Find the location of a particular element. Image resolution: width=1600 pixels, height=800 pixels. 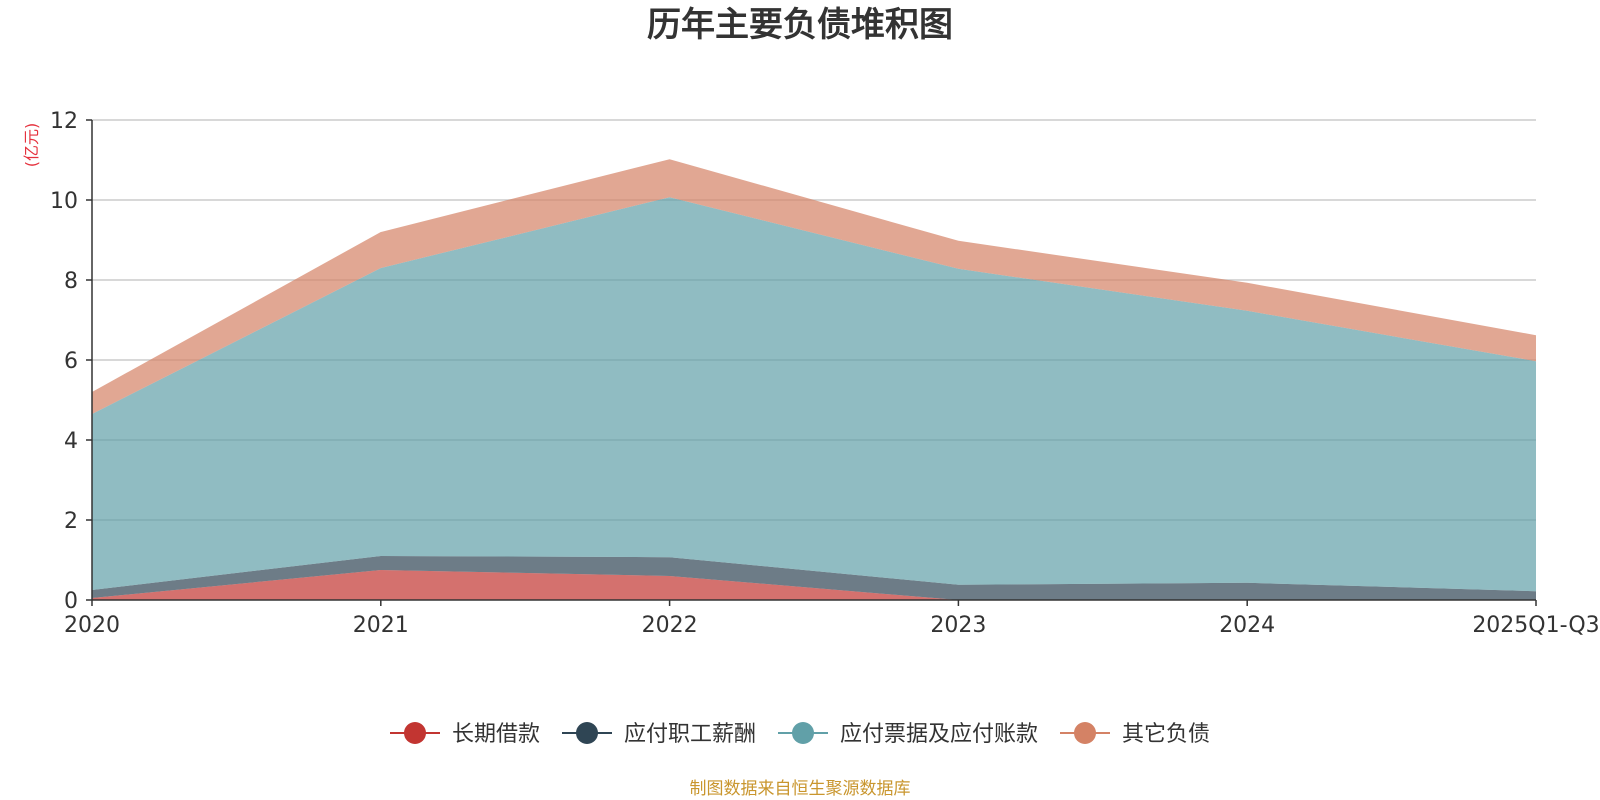

y-tick-label: 6 is located at coordinates (71, 361).